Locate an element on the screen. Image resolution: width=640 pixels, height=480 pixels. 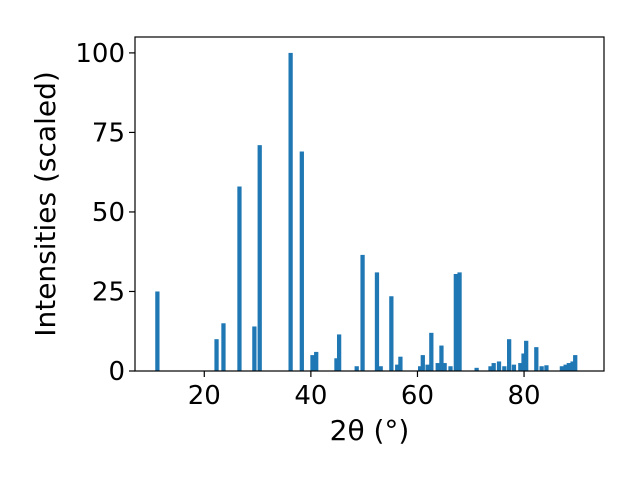
y-tick-label: 75 is located at coordinates (108, 133).